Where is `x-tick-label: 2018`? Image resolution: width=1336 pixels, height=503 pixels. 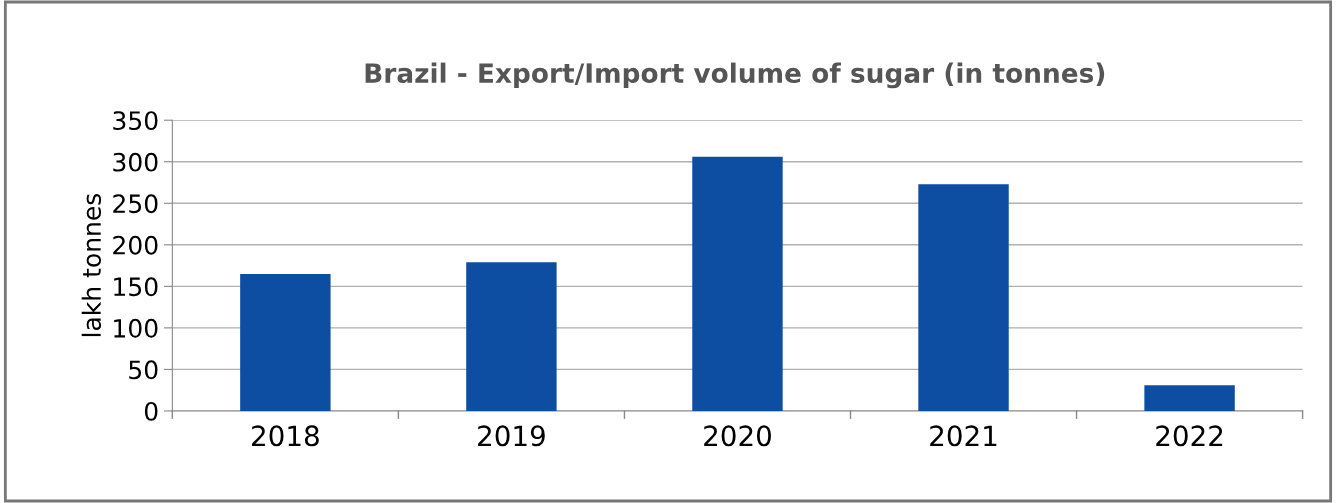
x-tick-label: 2018 is located at coordinates (285, 436).